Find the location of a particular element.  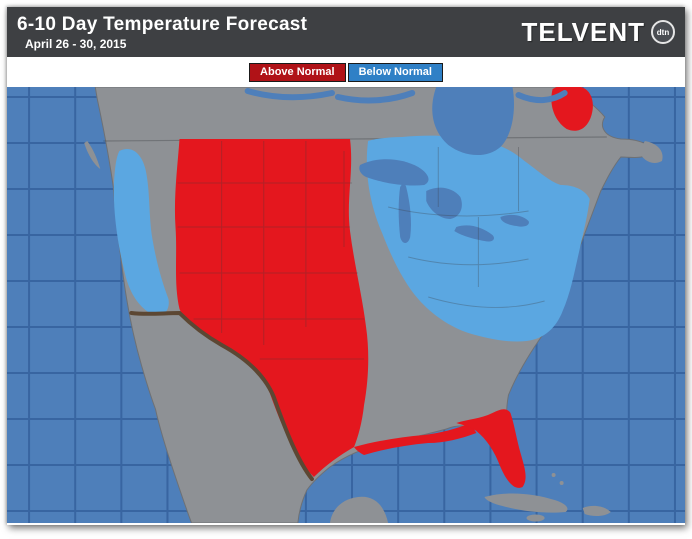

brand-logo: TELVENT dtn is located at coordinates (598, 32).